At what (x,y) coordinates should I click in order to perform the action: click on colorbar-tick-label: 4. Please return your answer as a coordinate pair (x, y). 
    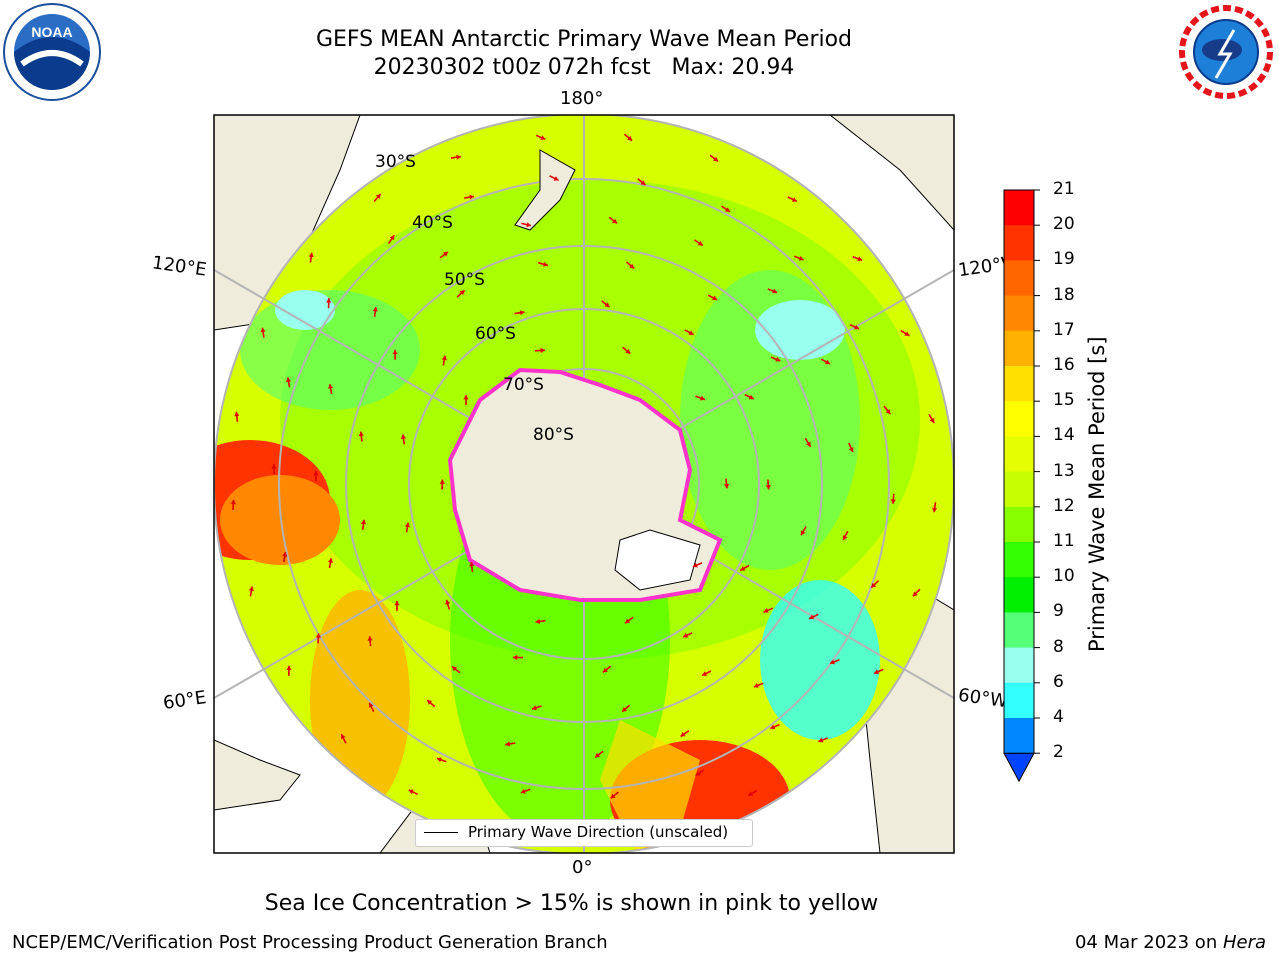
    Looking at the image, I should click on (1058, 717).